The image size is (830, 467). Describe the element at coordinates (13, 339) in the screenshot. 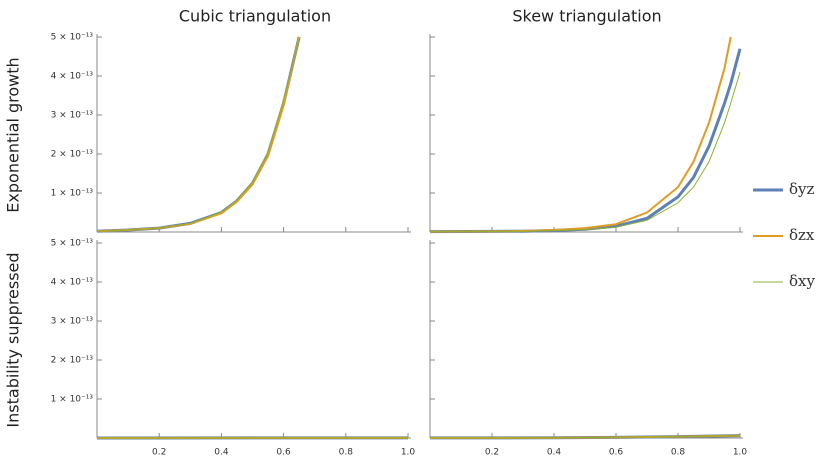

I see `row-label: Instability suppressed` at that location.